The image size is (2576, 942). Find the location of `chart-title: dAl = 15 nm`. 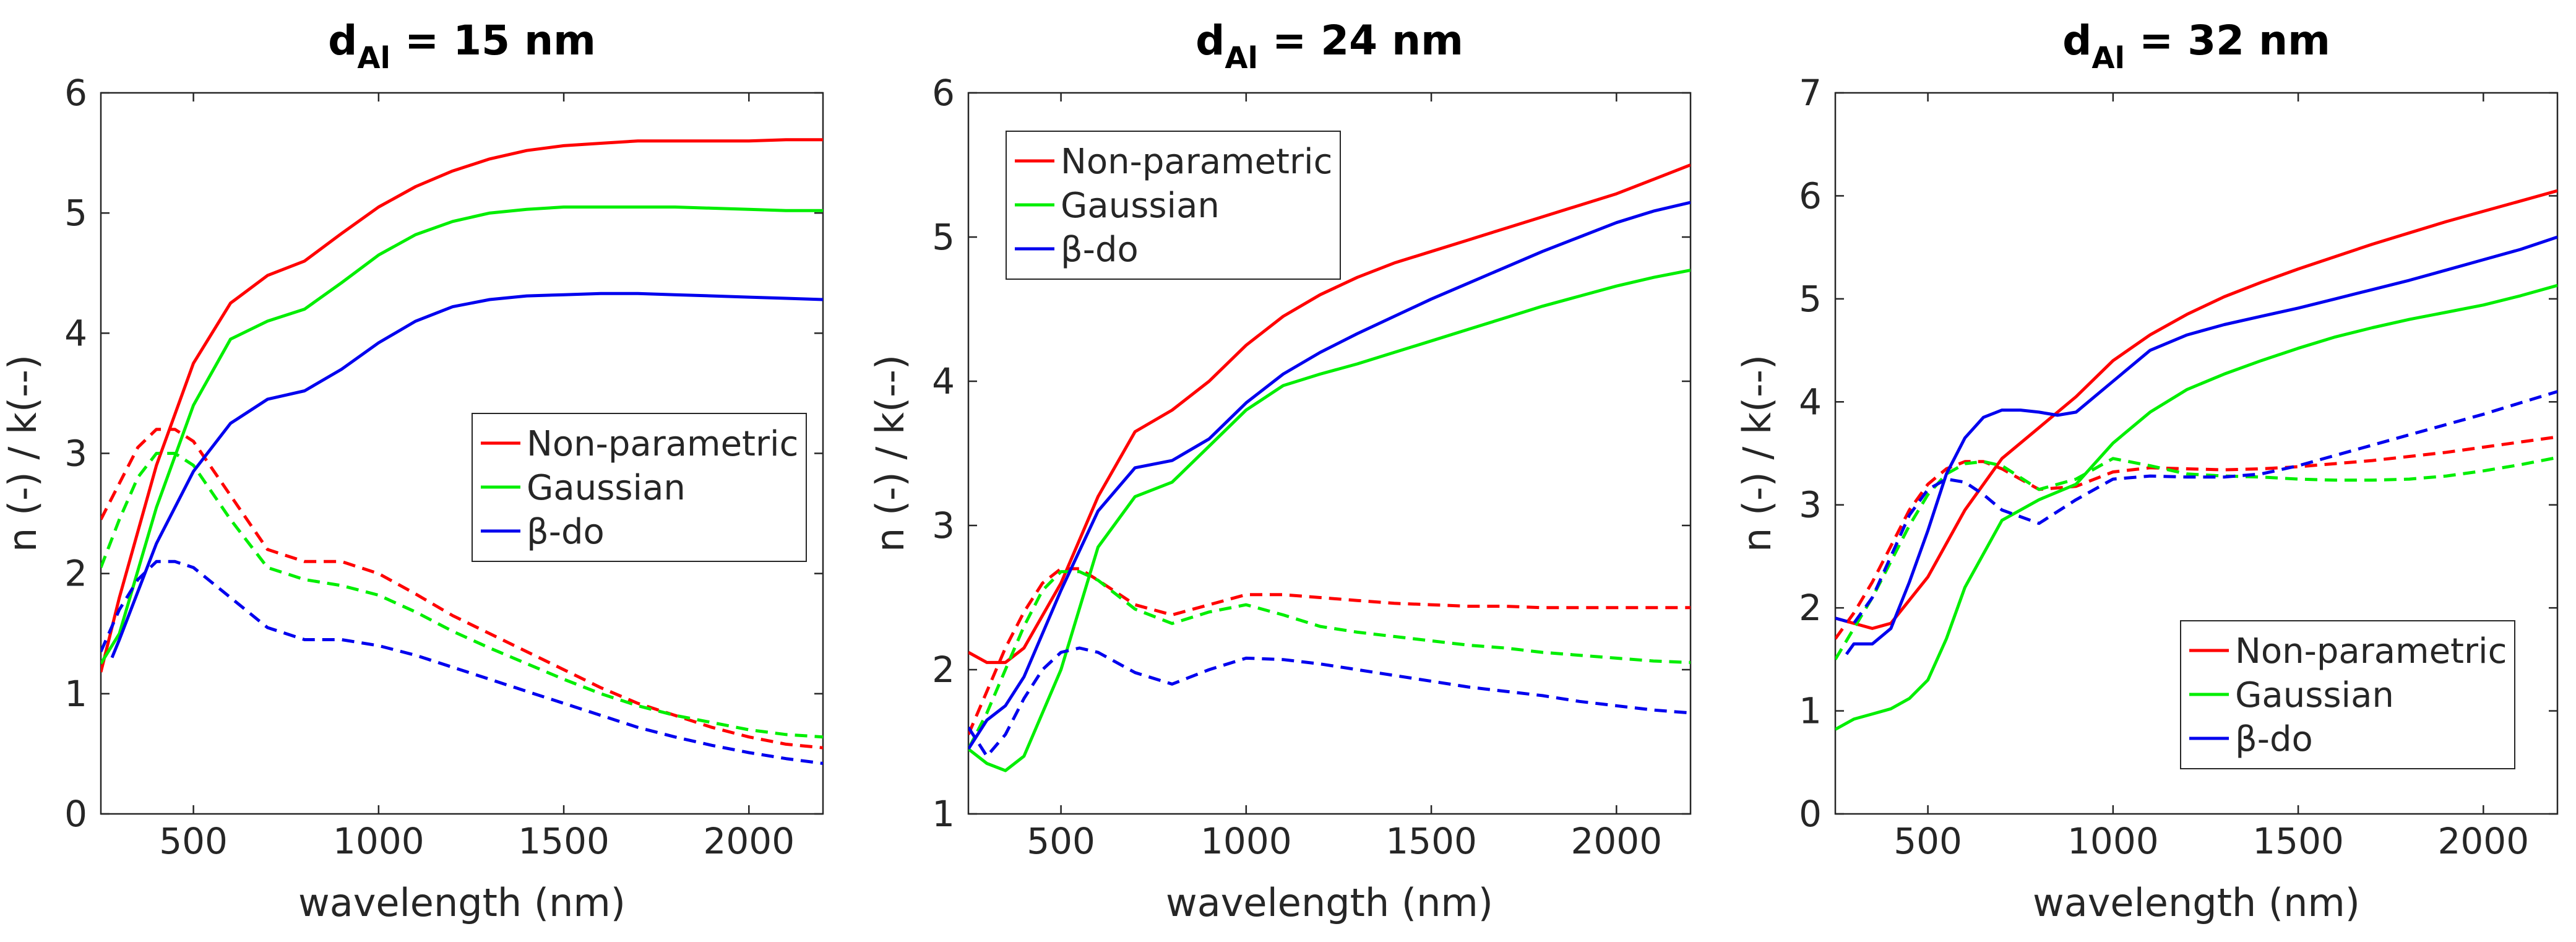

chart-title: dAl = 15 nm is located at coordinates (462, 46).